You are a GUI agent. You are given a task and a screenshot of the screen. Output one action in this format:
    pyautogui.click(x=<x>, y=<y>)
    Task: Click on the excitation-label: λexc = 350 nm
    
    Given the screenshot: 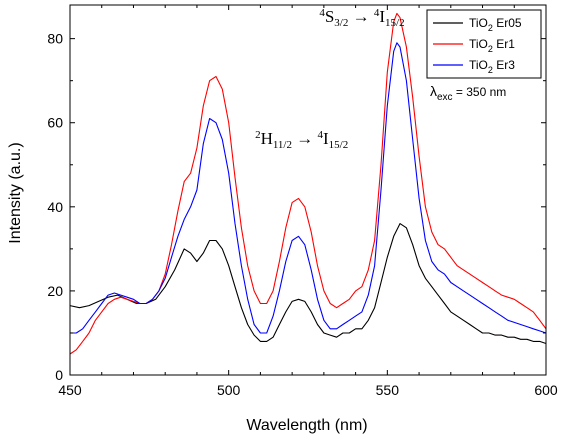 What is the action you would take?
    pyautogui.click(x=468, y=93)
    